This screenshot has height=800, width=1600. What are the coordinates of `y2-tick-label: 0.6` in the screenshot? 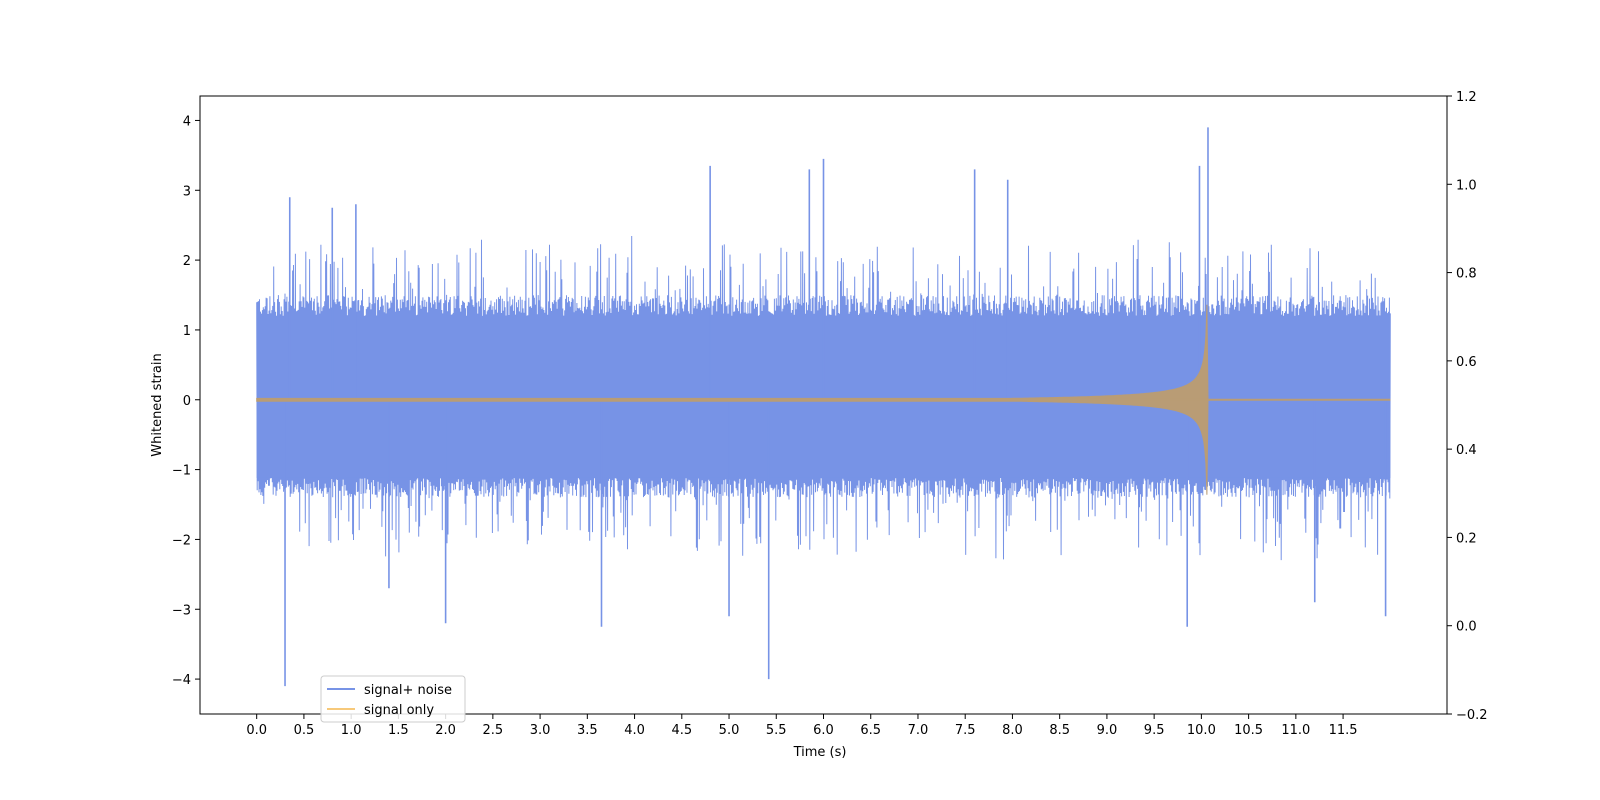 It's located at (1466, 362).